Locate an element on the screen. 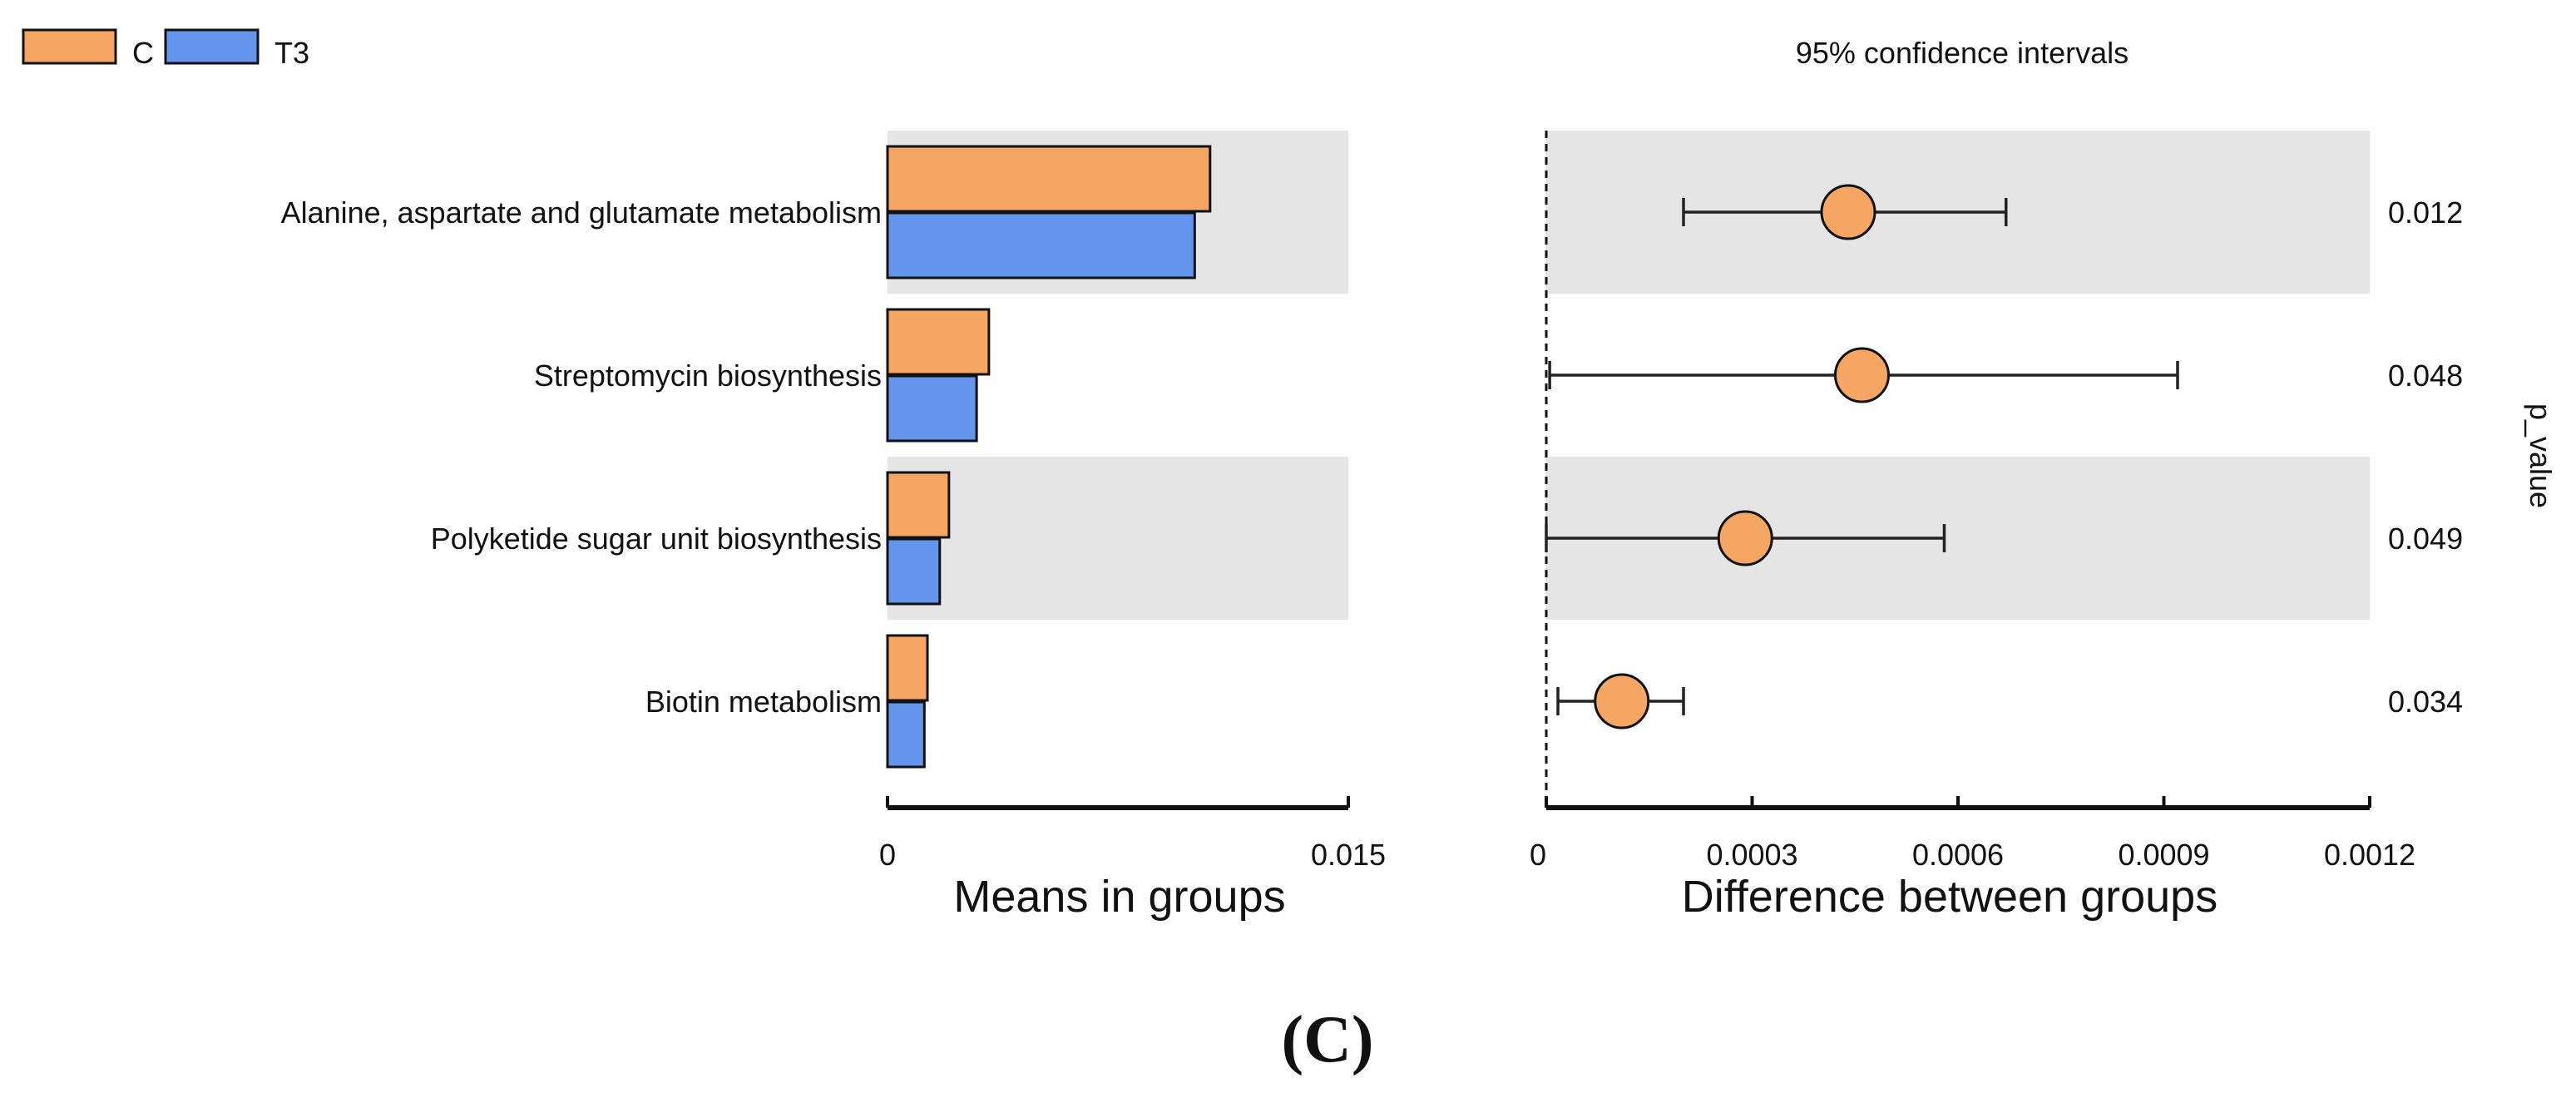 Image resolution: width=2576 pixels, height=1093 pixels. difference-x-tick-label: 0.0003 is located at coordinates (1751, 855).